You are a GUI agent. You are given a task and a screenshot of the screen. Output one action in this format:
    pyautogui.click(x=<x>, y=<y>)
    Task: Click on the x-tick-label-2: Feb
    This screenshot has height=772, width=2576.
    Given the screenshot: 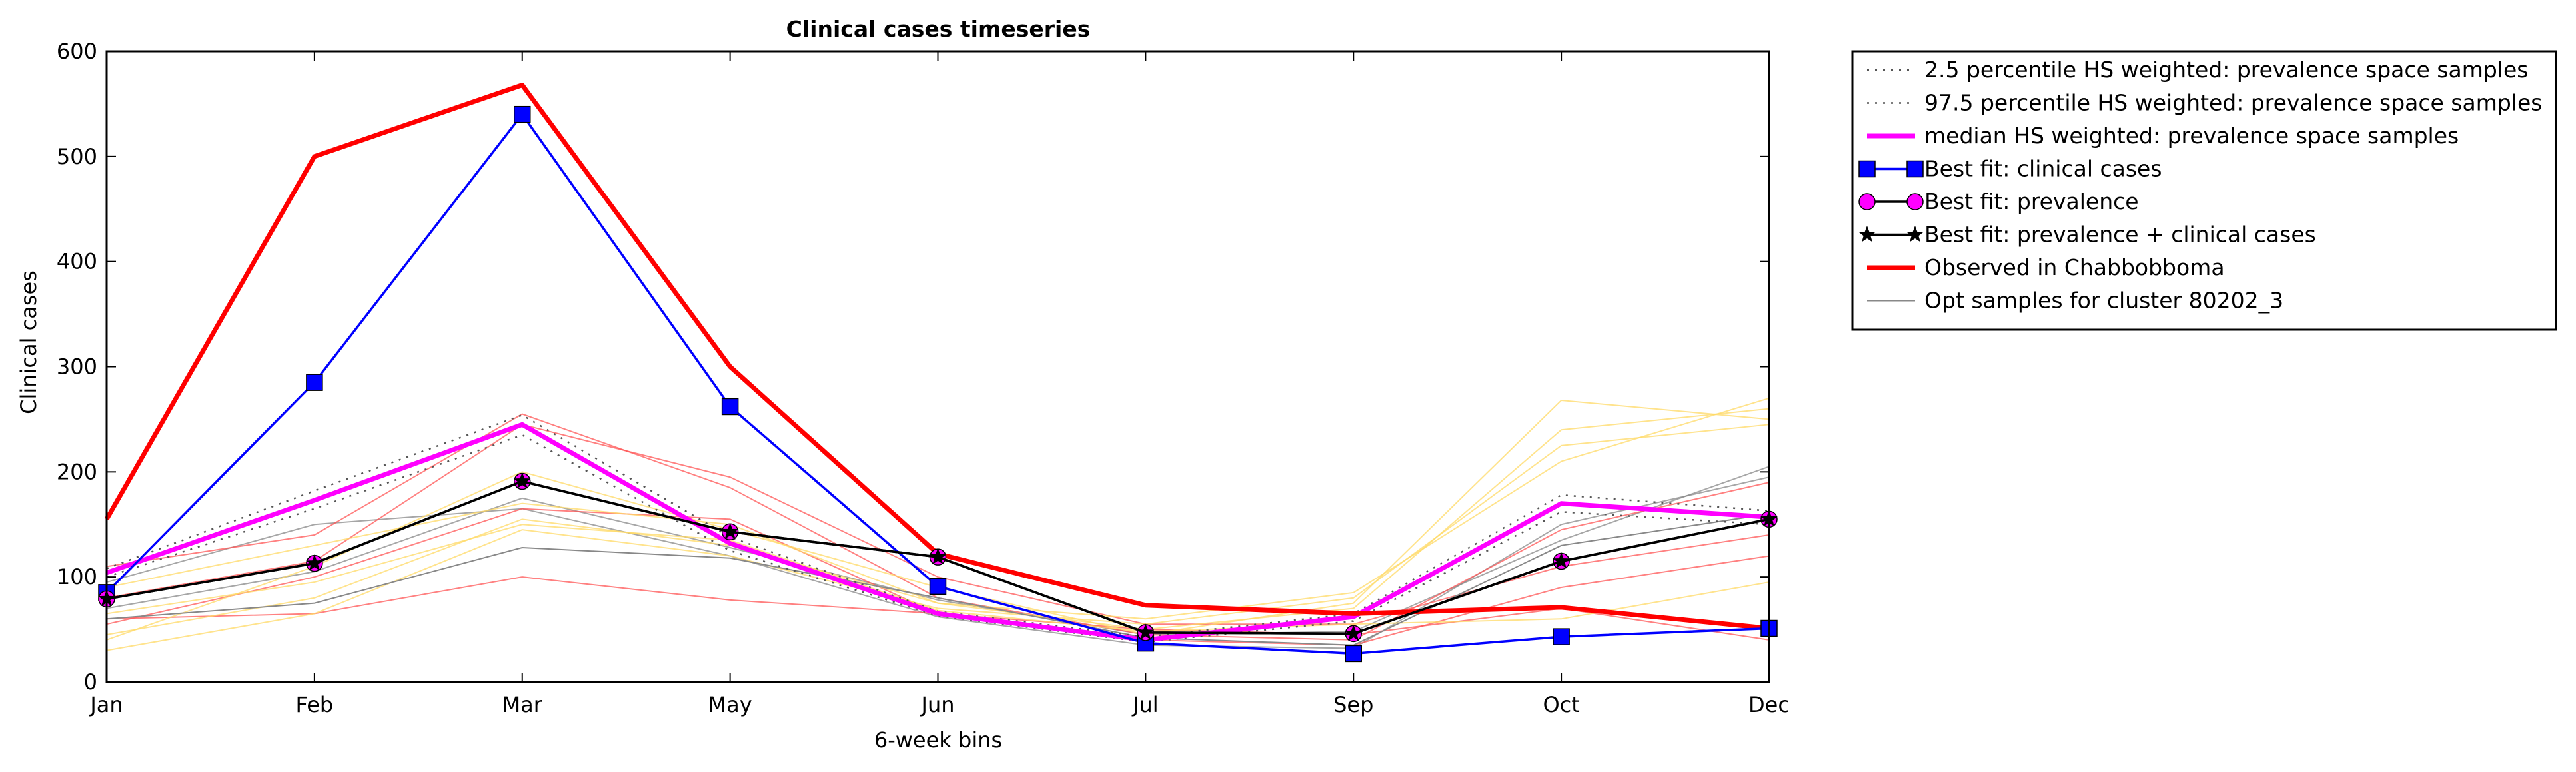 What is the action you would take?
    pyautogui.click(x=315, y=704)
    